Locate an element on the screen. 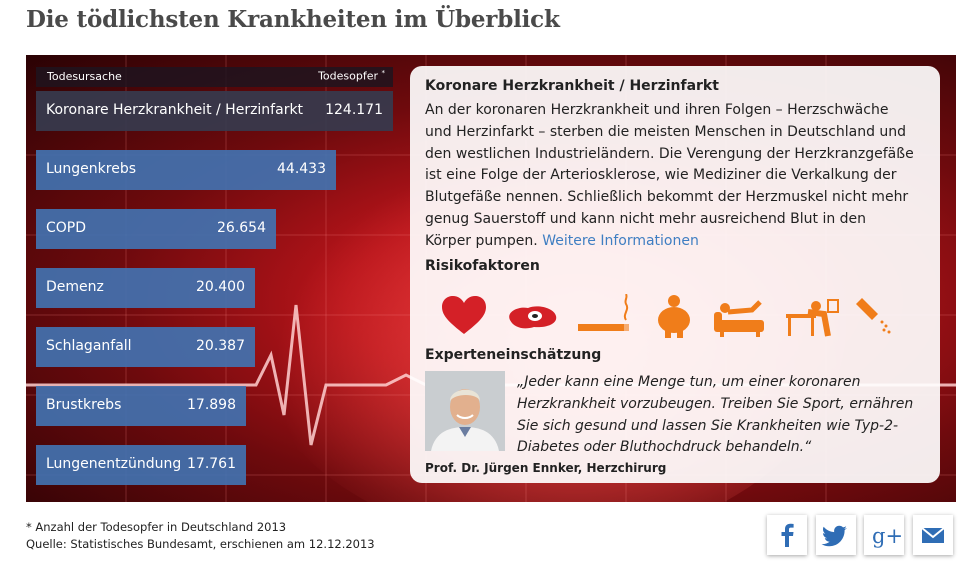 This screenshot has height=570, width=976. risk-factors-heading: Risikofaktoren is located at coordinates (482, 266).